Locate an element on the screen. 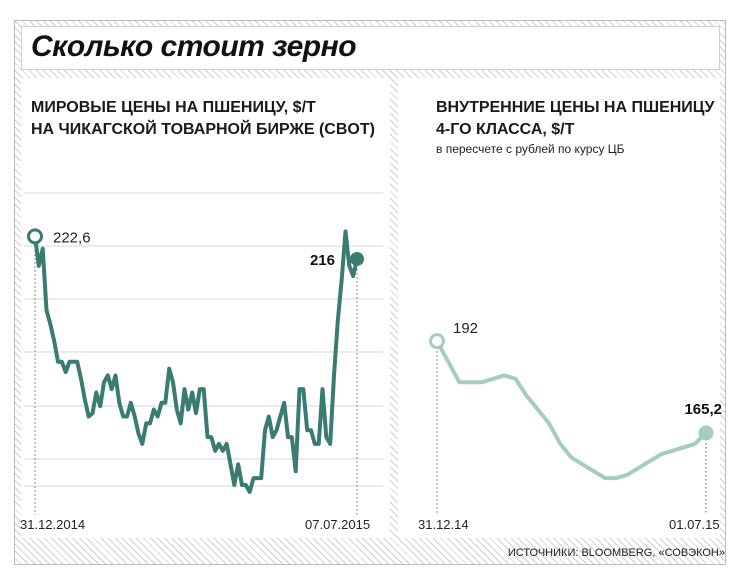 The image size is (741, 578). left-x-start-label: 31.12.2014 is located at coordinates (53, 524).